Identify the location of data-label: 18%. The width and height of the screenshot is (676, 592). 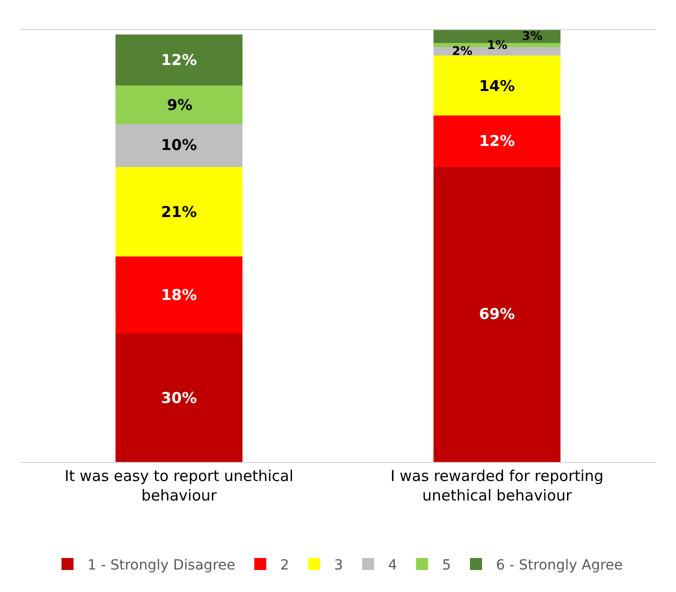
(179, 295).